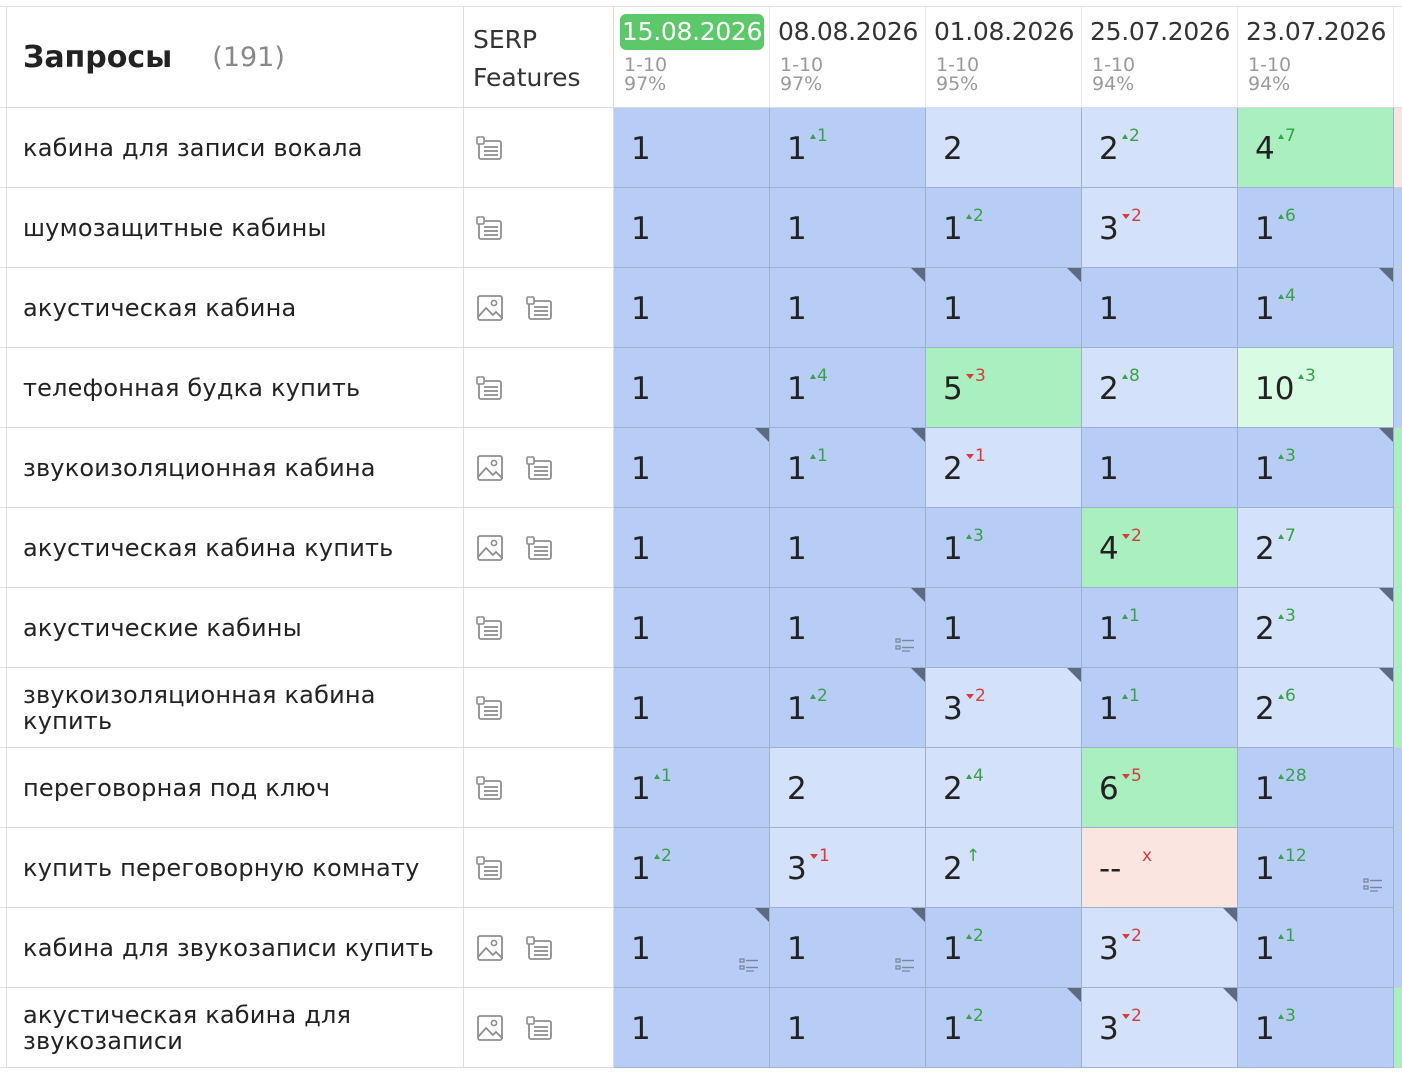 The width and height of the screenshot is (1402, 1076). I want to click on query-cell: звукоизоляционная кабина купить, so click(235, 708).